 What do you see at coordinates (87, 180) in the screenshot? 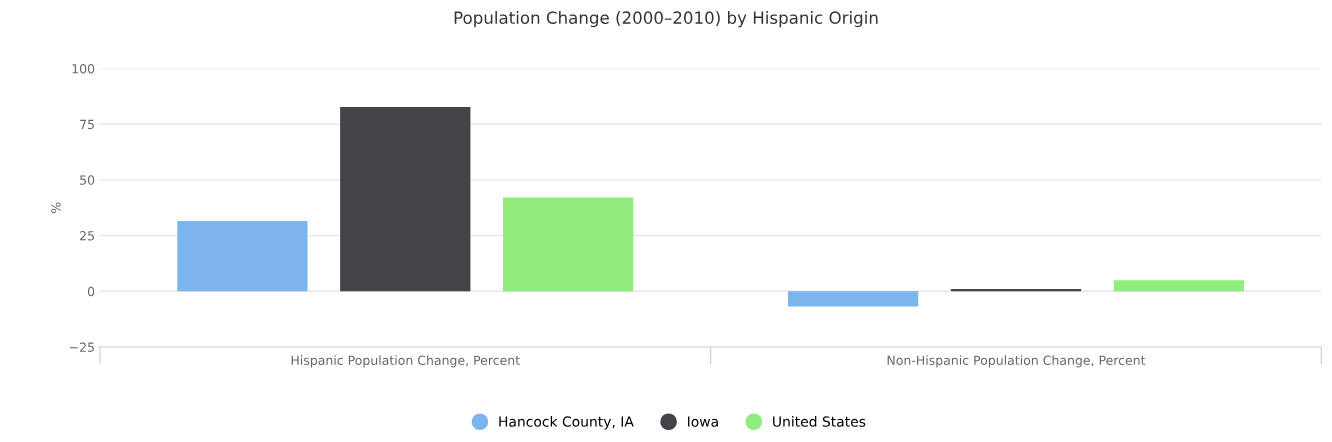
I see `y-tick-label: 50` at bounding box center [87, 180].